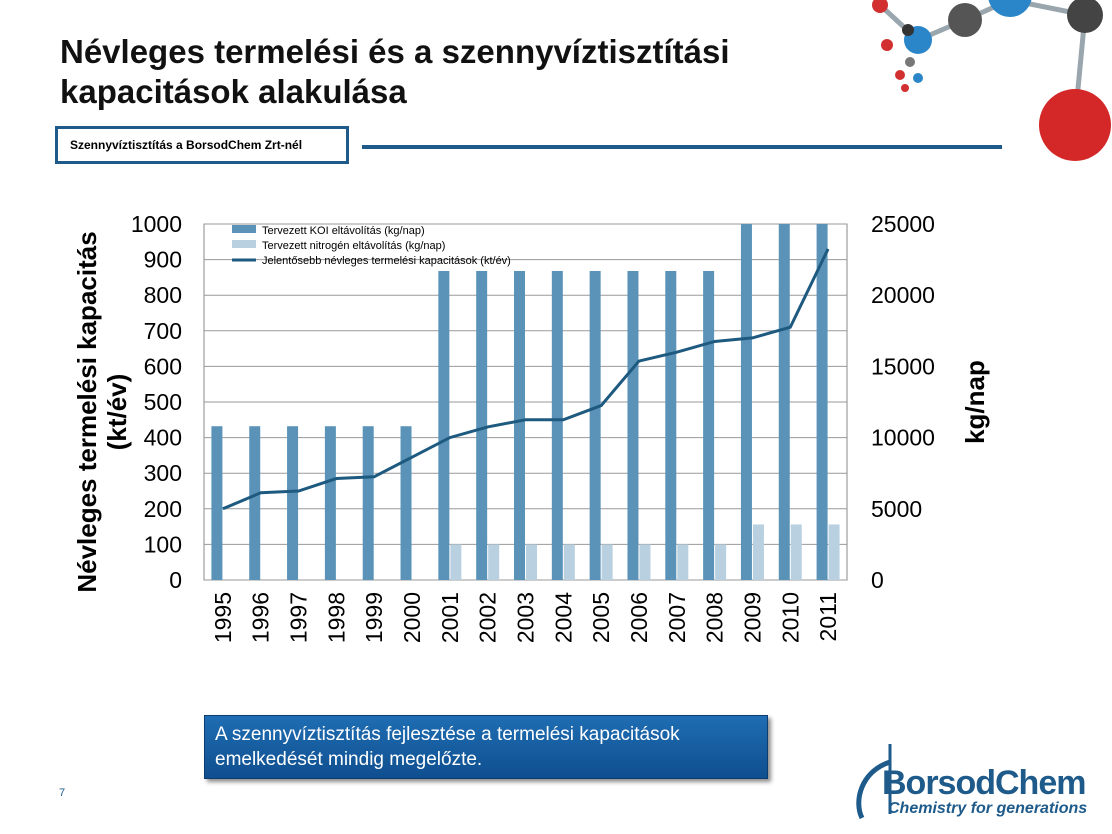 The image size is (1112, 834). Describe the element at coordinates (639, 617) in the screenshot. I see `x-tick-label: 2006` at that location.